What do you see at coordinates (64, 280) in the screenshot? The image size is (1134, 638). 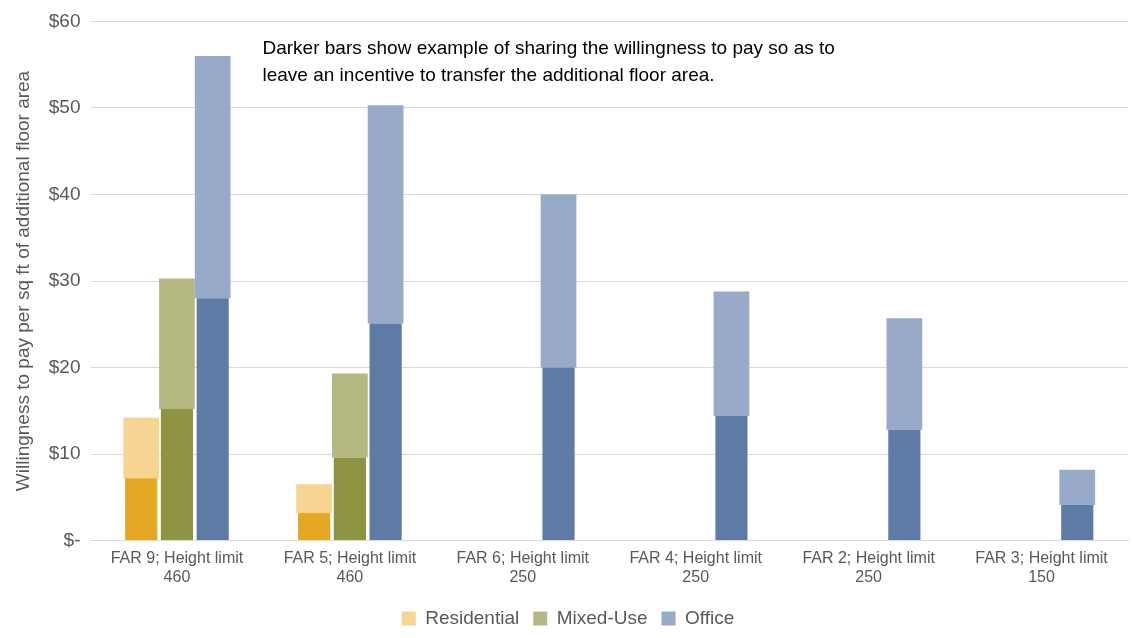 I see `y-tick-label: $30` at bounding box center [64, 280].